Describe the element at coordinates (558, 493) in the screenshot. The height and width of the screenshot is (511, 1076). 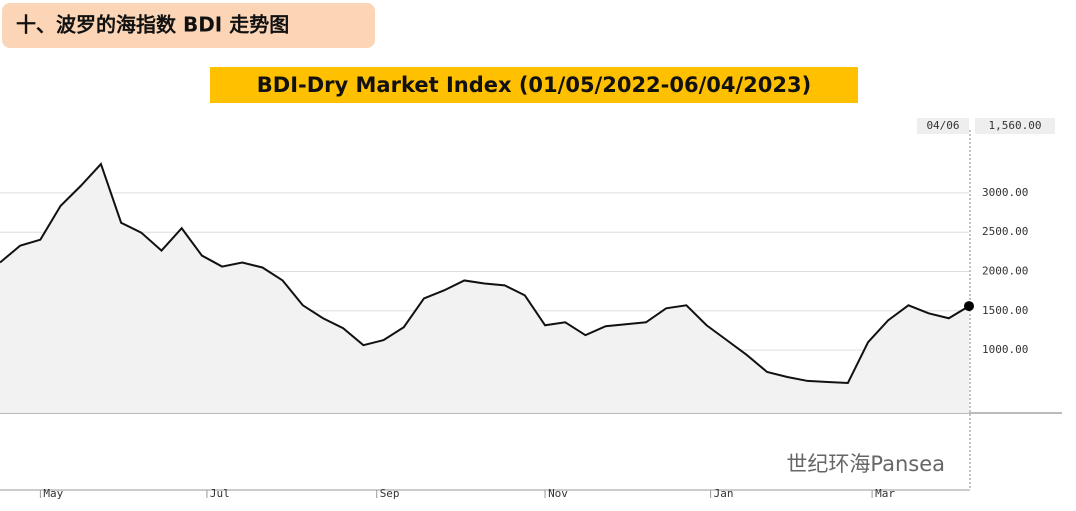
I see `x-tick-label: Nov` at that location.